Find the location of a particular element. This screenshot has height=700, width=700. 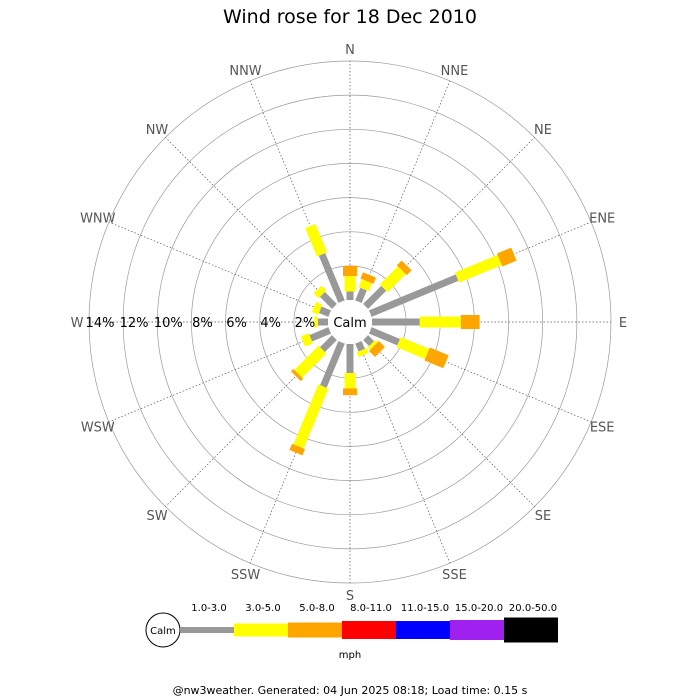

legend-label-20.0-50.0: 20.0-50.0 is located at coordinates (533, 608).